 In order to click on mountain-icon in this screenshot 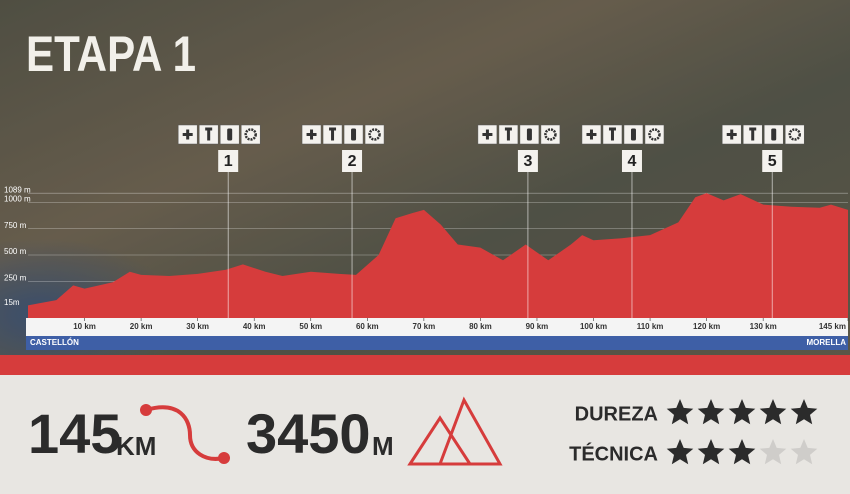, I will do `click(455, 431)`.